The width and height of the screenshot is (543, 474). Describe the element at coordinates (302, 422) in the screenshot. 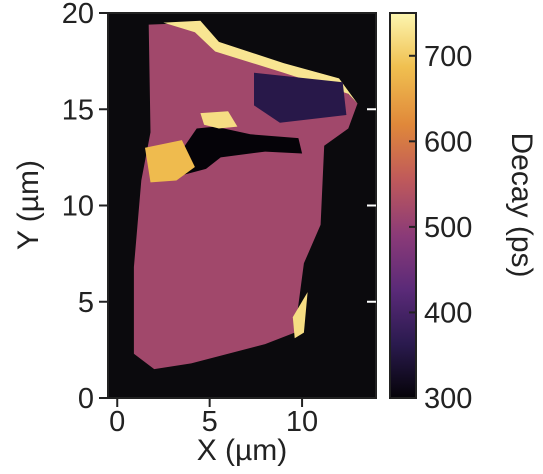

I see `x-tick-label: 10` at that location.